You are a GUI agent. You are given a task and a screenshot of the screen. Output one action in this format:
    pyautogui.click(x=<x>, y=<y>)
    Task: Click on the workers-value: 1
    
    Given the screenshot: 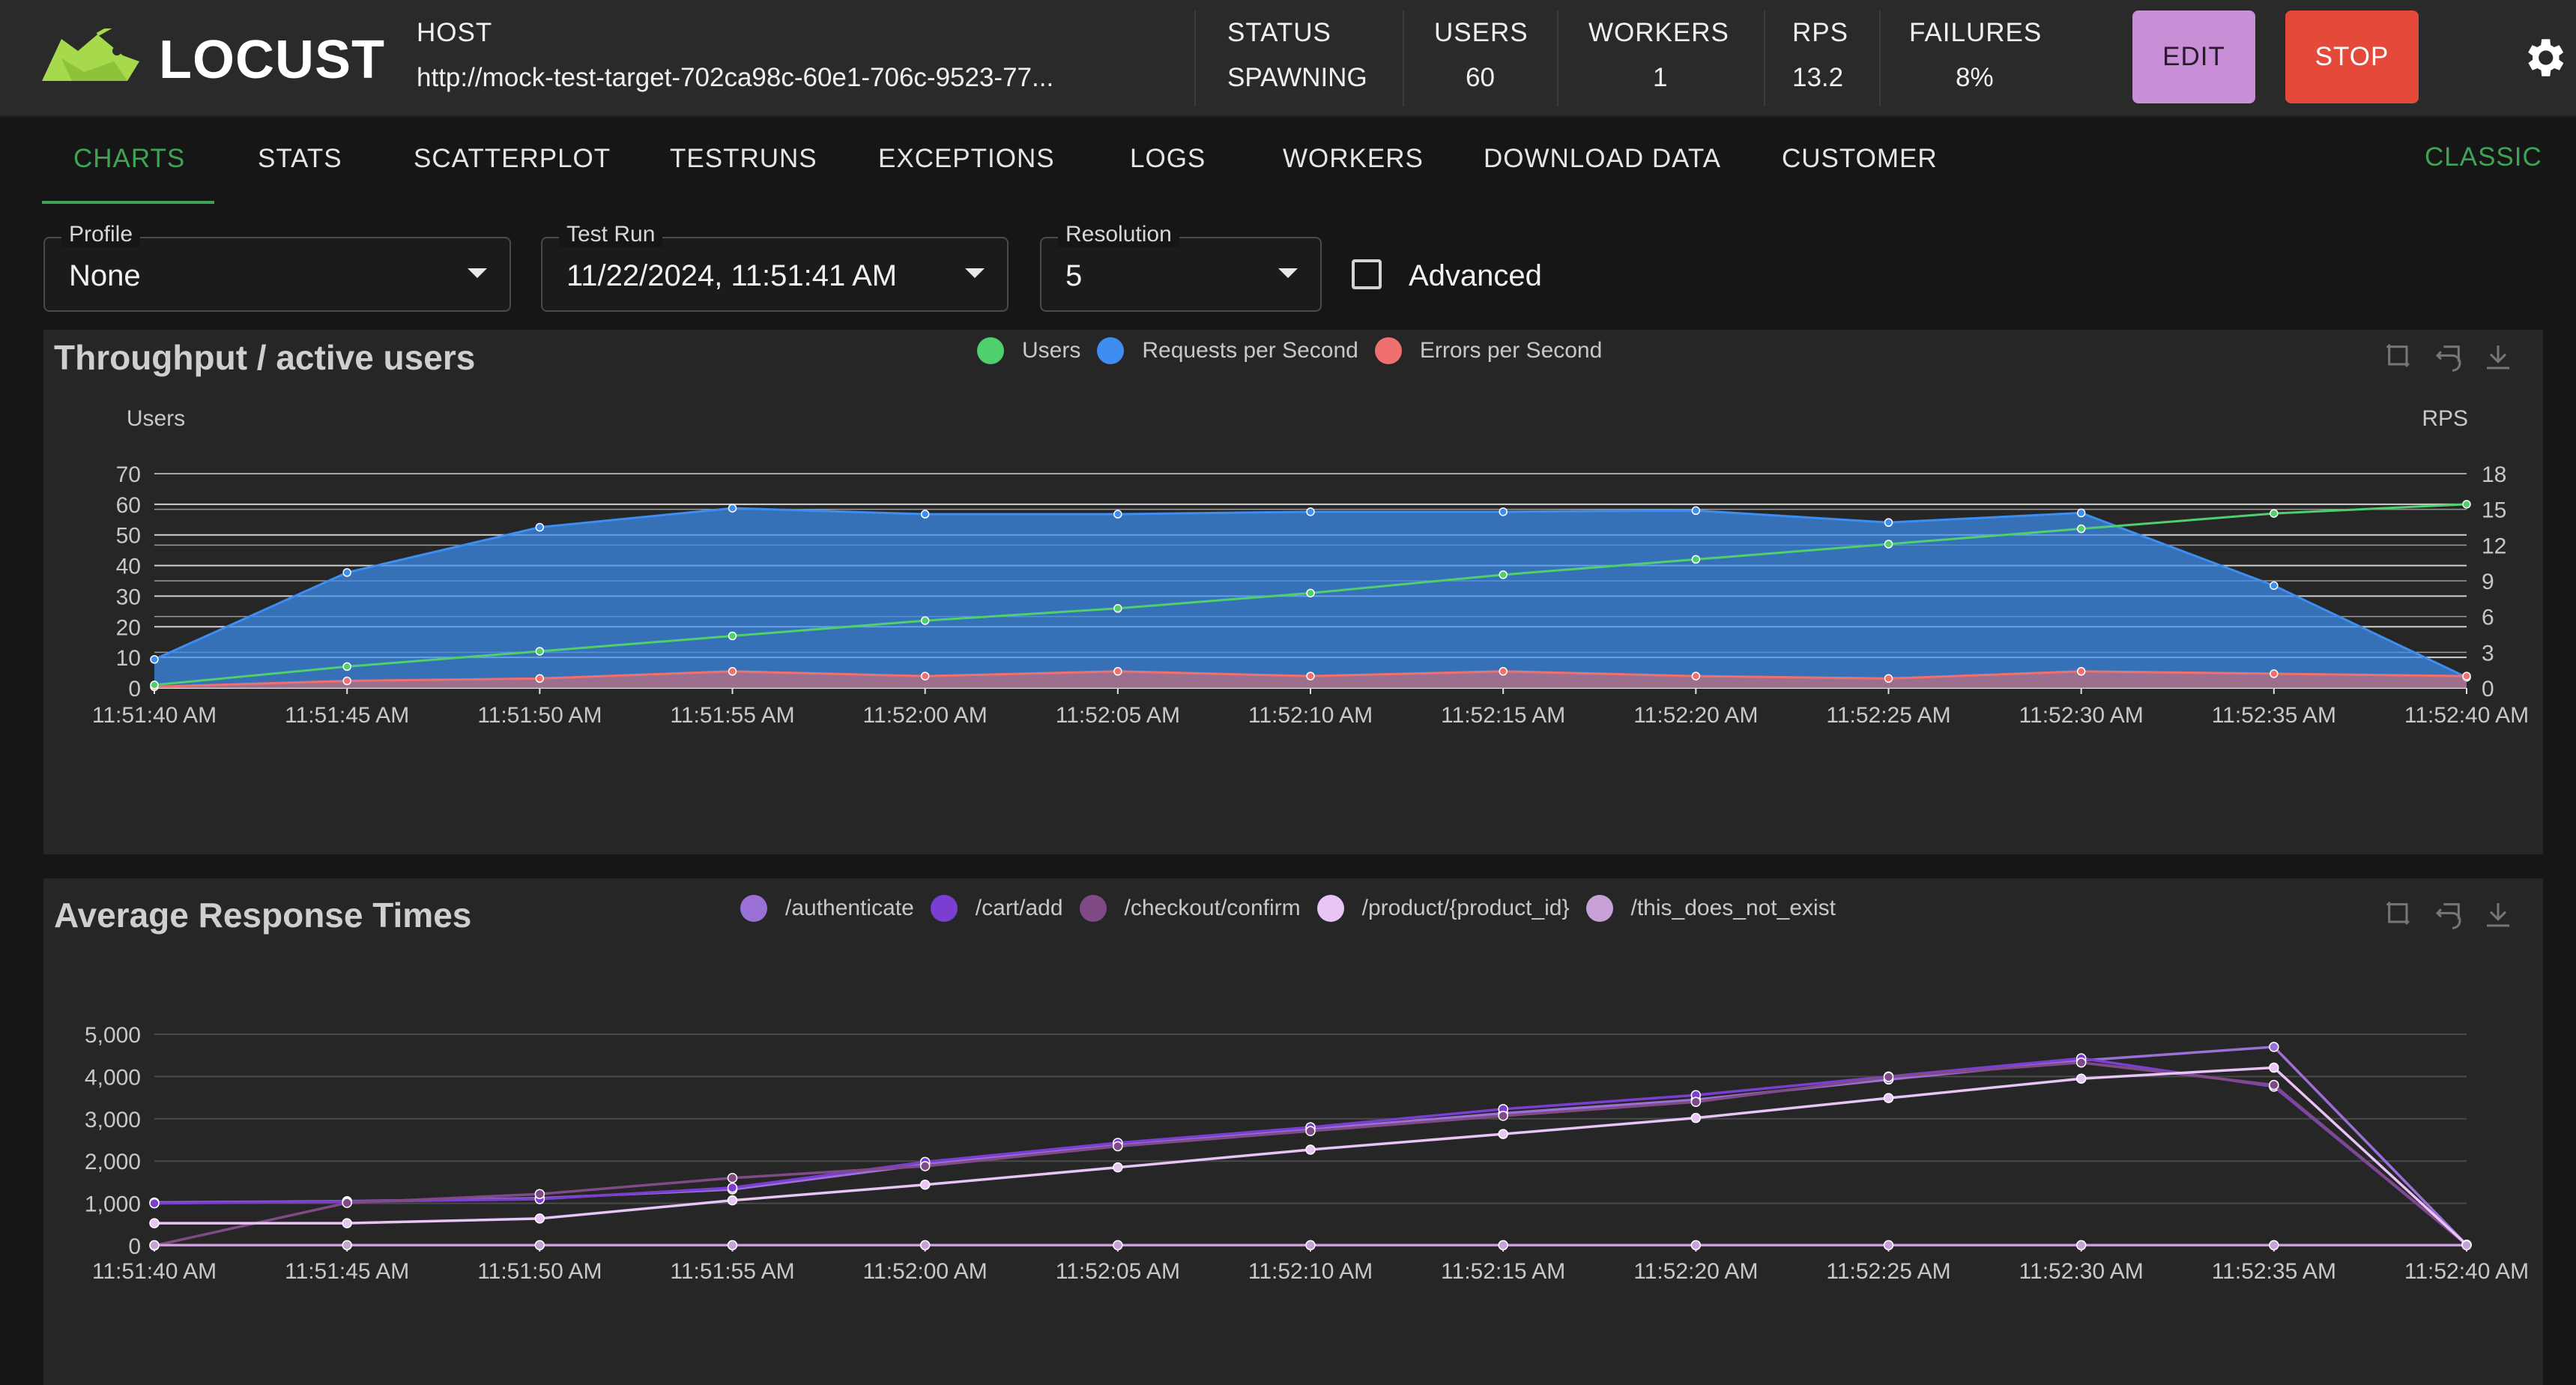 What is the action you would take?
    pyautogui.click(x=1660, y=78)
    